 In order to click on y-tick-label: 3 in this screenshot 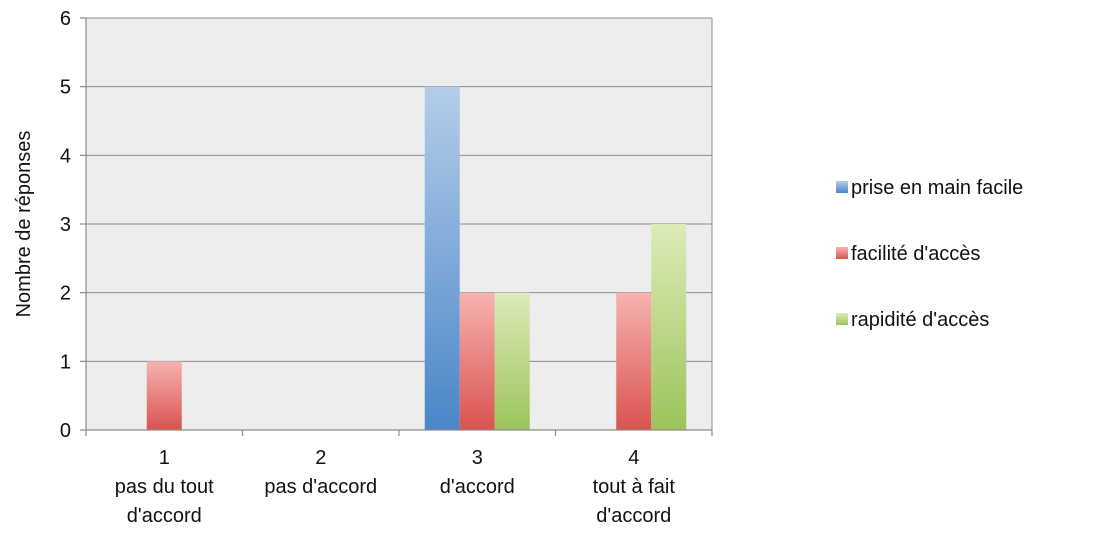, I will do `click(65, 225)`.